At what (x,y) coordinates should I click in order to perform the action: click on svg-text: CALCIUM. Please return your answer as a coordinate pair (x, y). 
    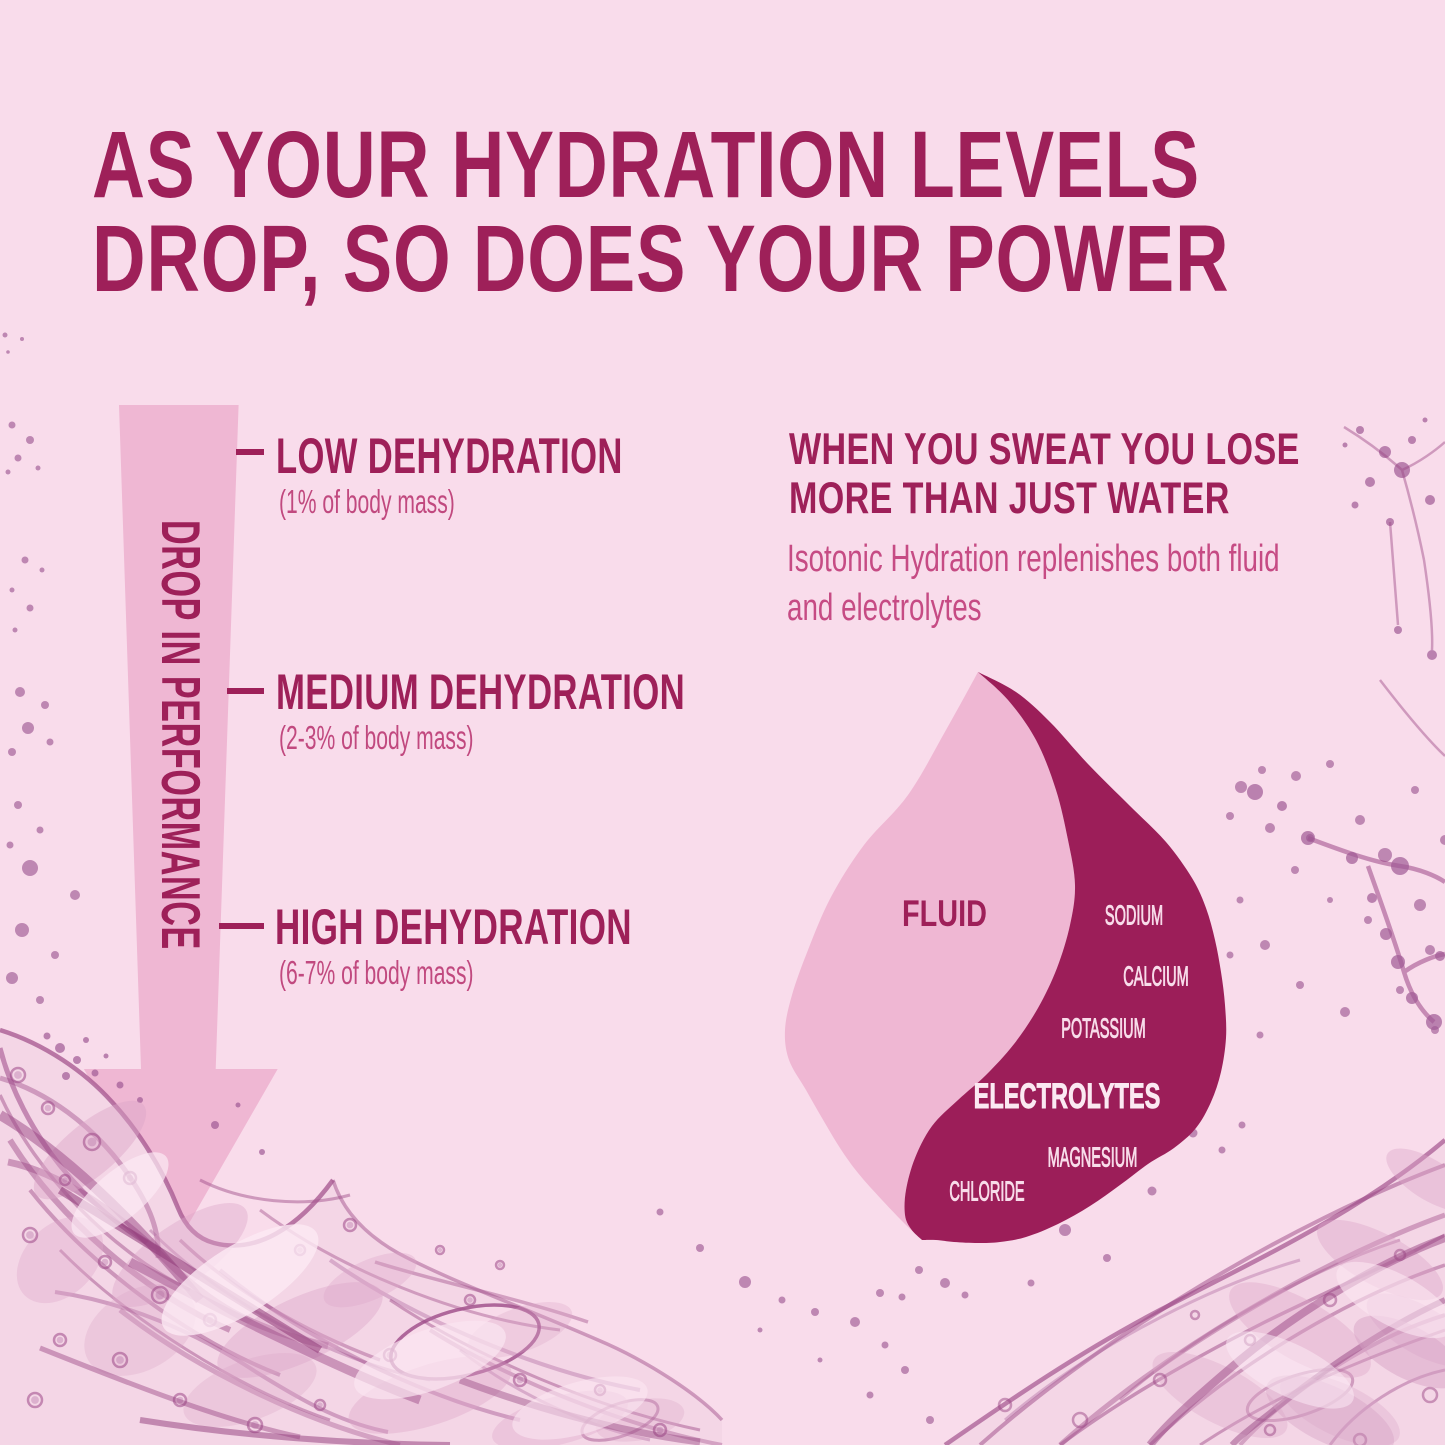
    Looking at the image, I should click on (1155, 975).